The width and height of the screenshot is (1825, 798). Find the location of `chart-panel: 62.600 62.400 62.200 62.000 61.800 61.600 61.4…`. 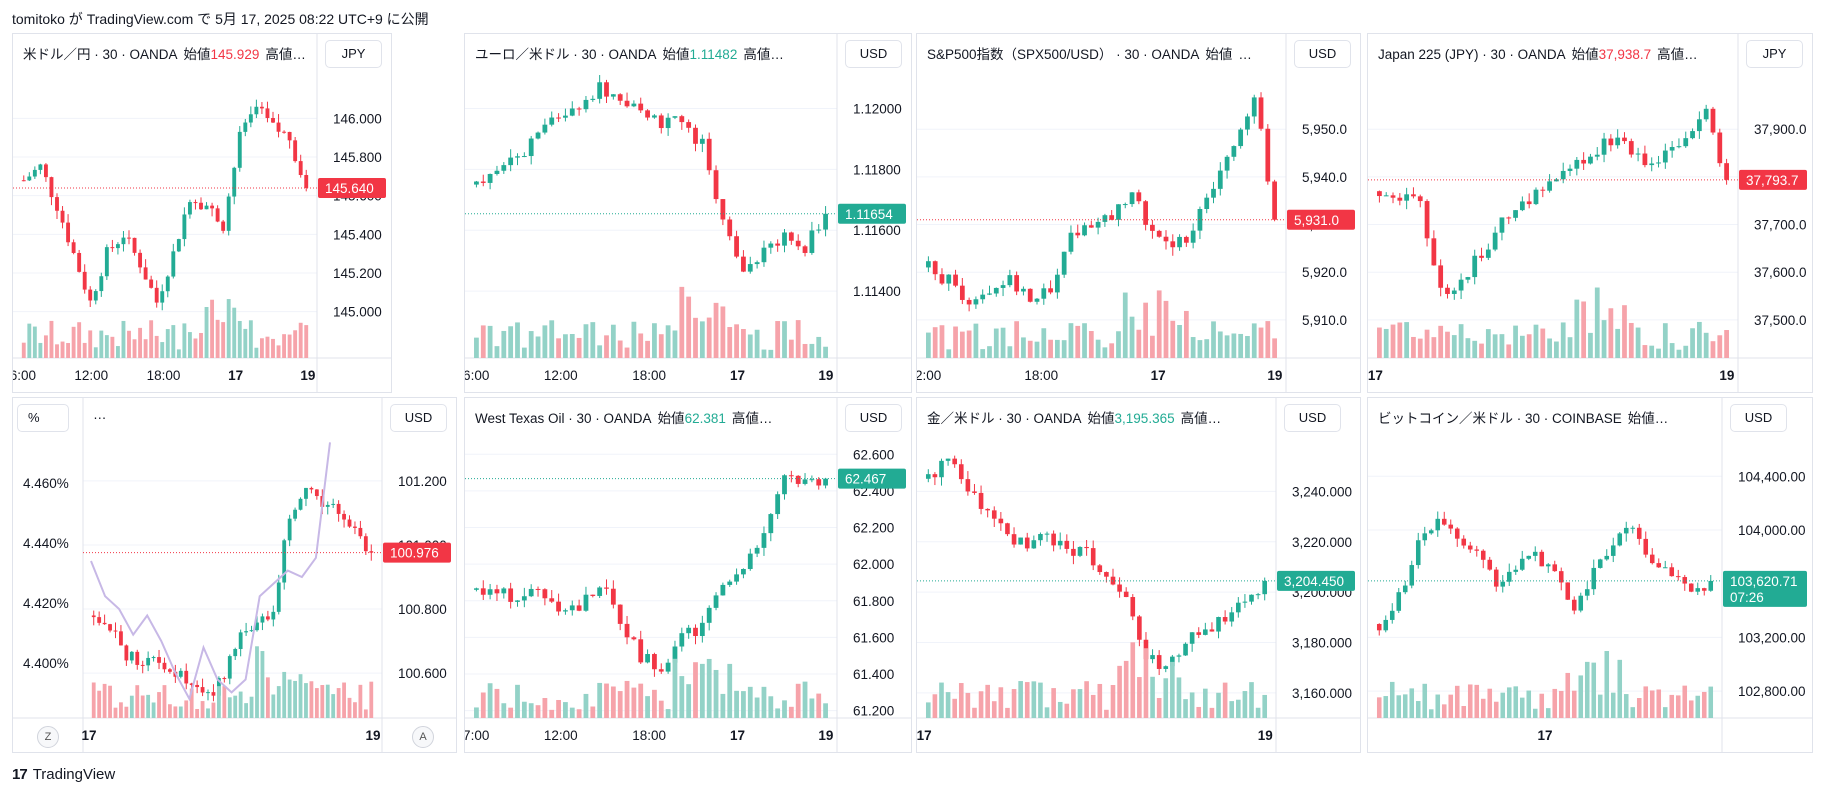

chart-panel: 62.600 62.400 62.200 62.000 61.800 61.600 61.4… is located at coordinates (688, 575).